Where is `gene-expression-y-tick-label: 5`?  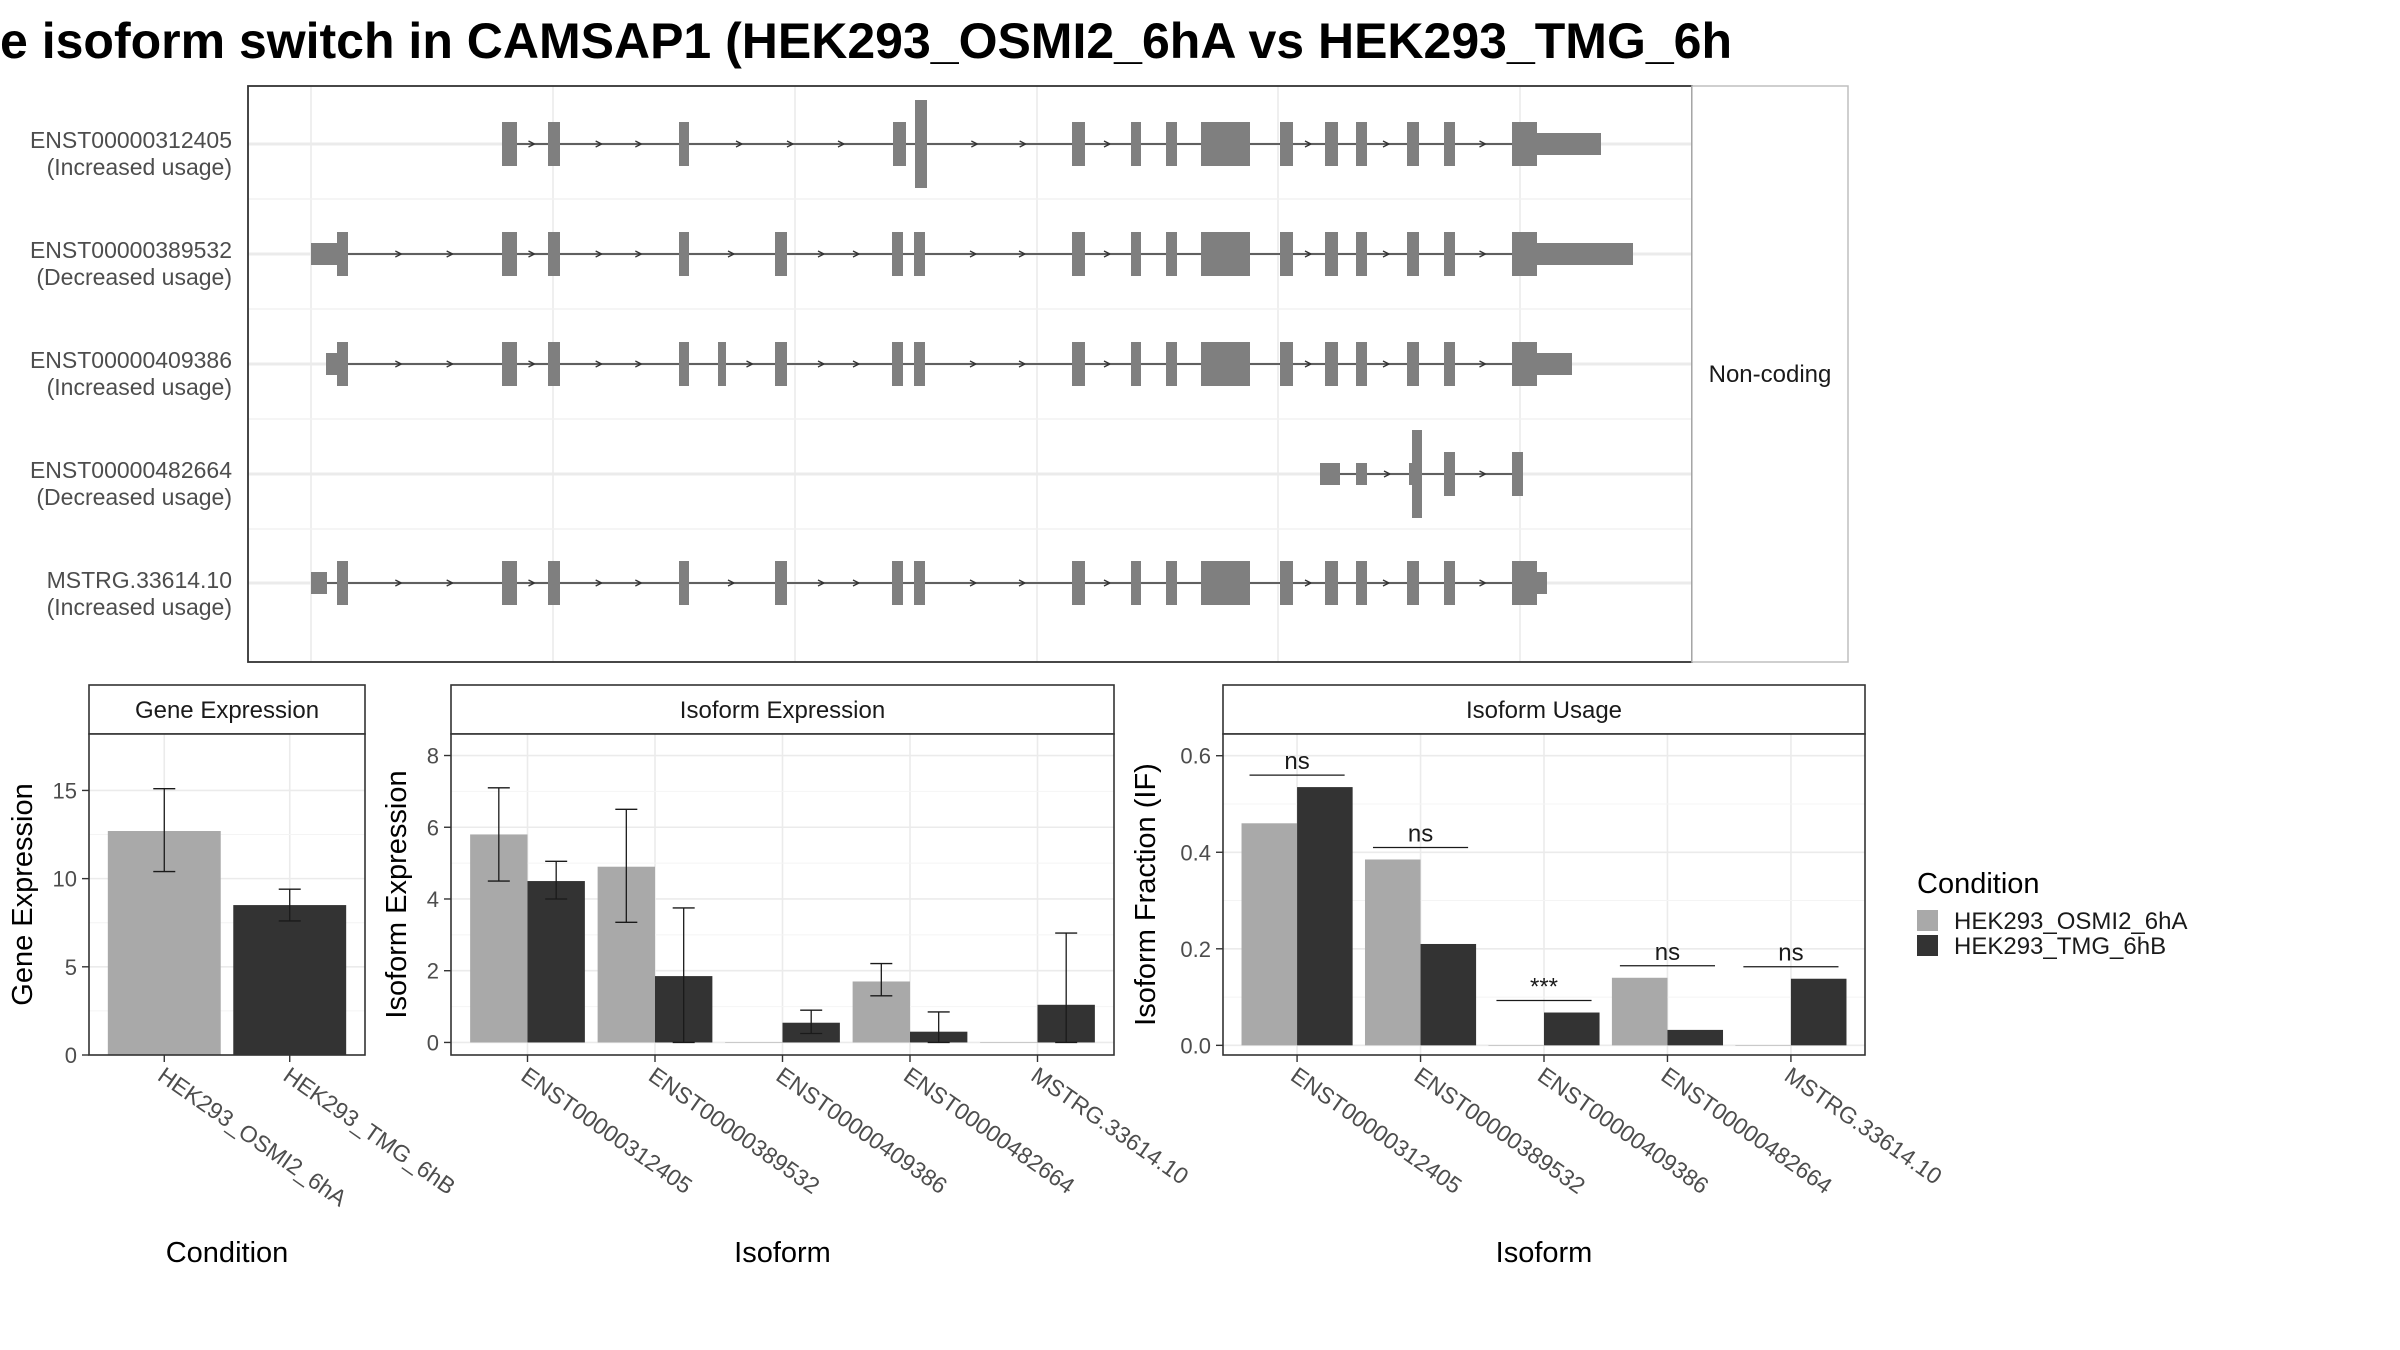 gene-expression-y-tick-label: 5 is located at coordinates (71, 967).